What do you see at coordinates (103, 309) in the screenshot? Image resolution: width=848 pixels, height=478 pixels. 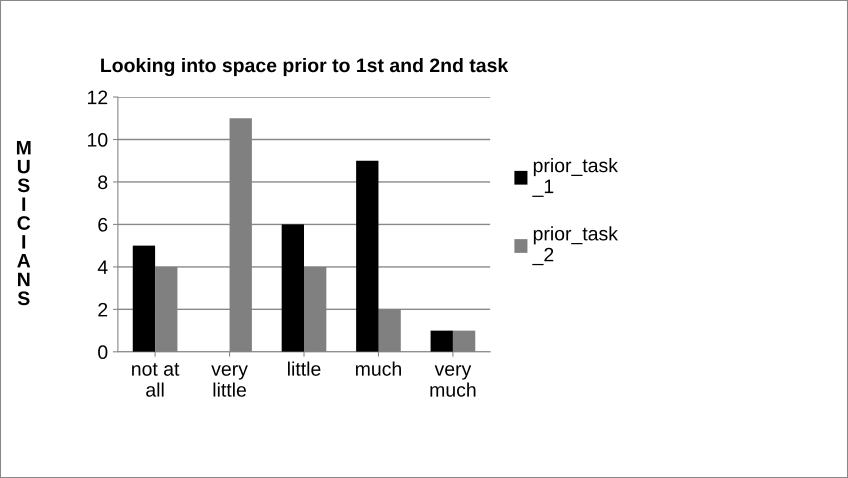 I see `y-tick-label: 2` at bounding box center [103, 309].